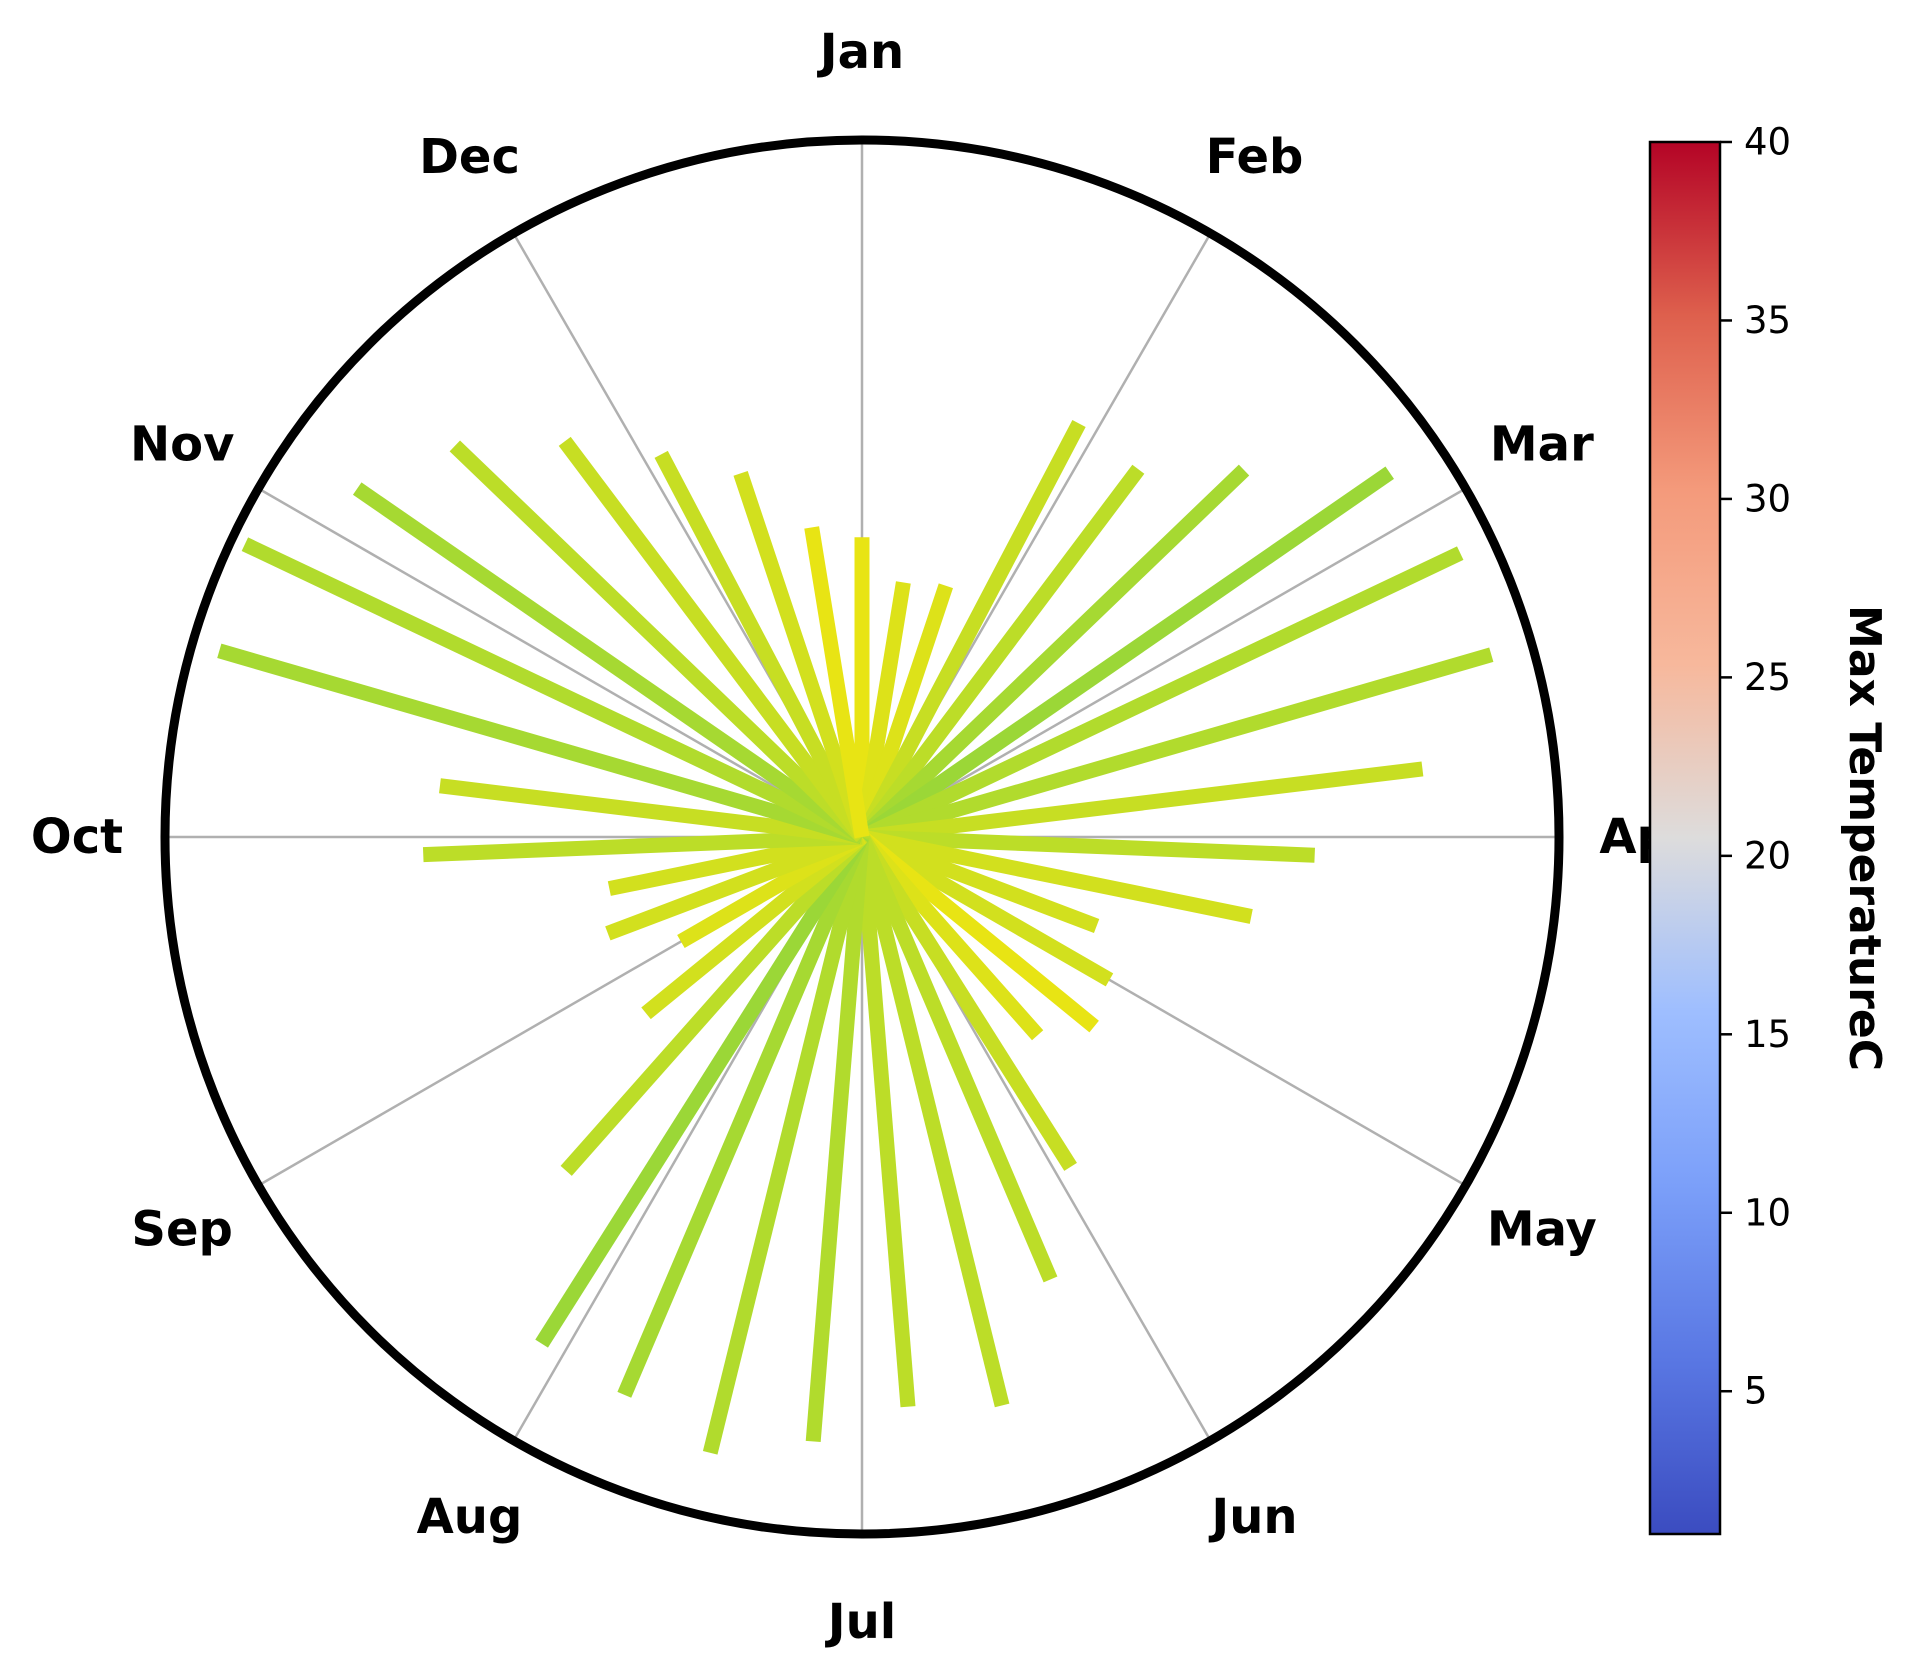 The image size is (1907, 1664). What do you see at coordinates (181, 1230) in the screenshot?
I see `month-label-sep: Sep` at bounding box center [181, 1230].